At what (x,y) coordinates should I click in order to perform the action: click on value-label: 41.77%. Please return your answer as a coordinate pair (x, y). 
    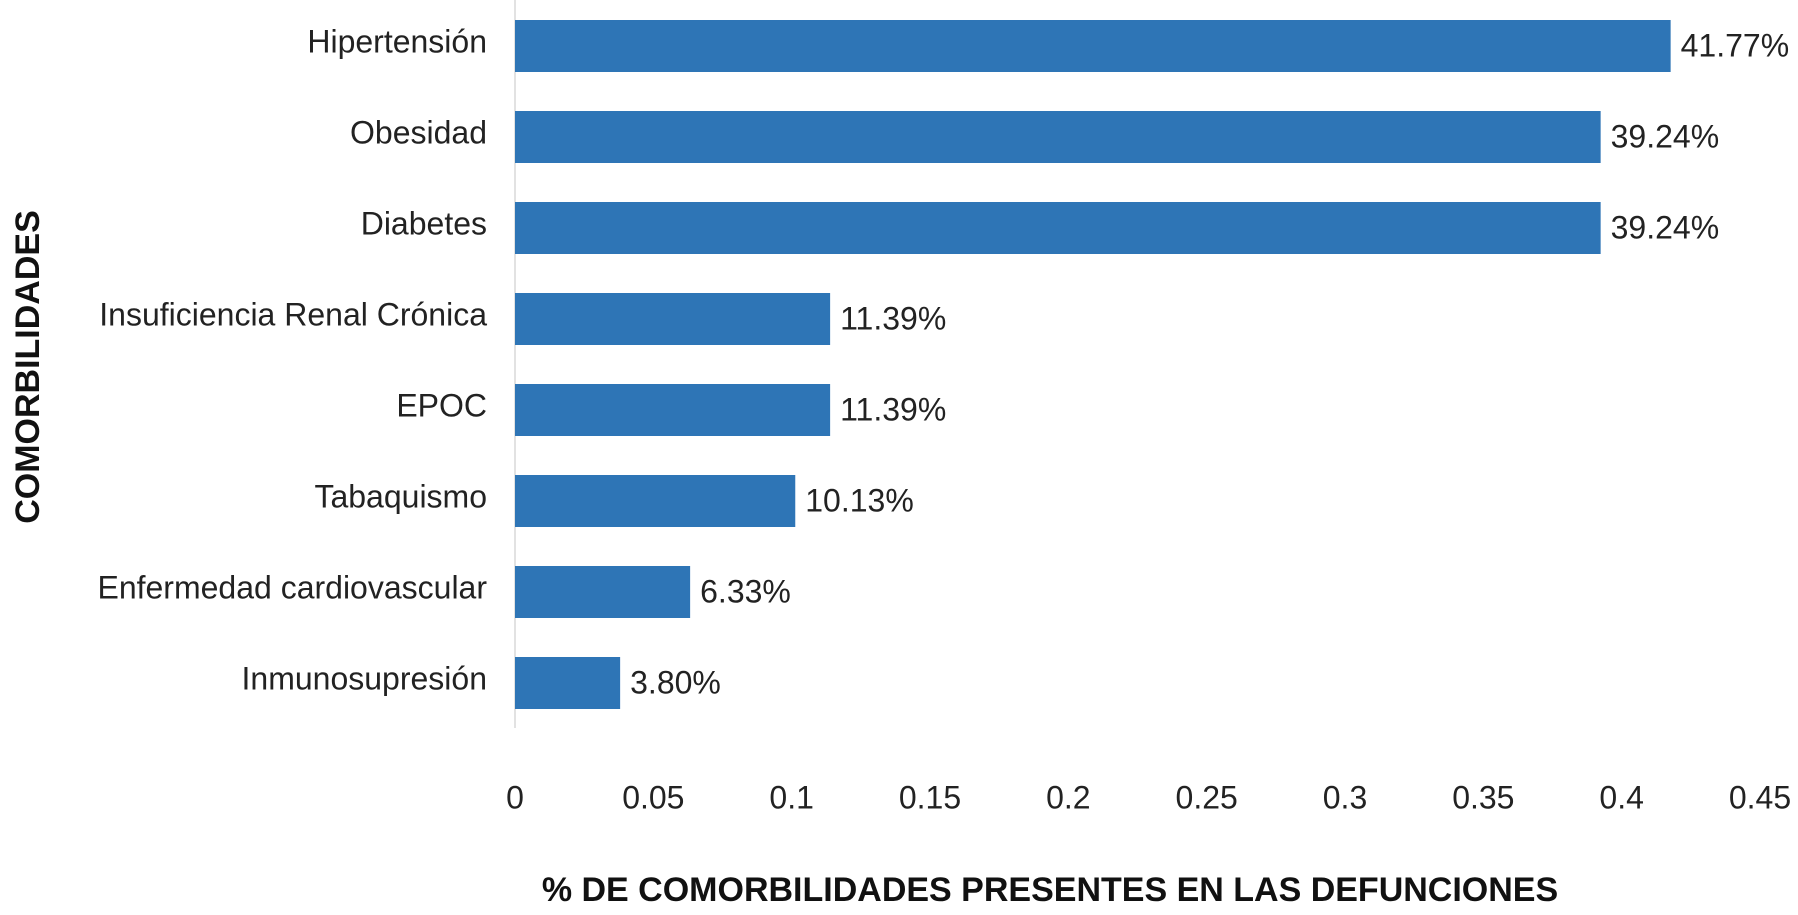
    Looking at the image, I should click on (1735, 45).